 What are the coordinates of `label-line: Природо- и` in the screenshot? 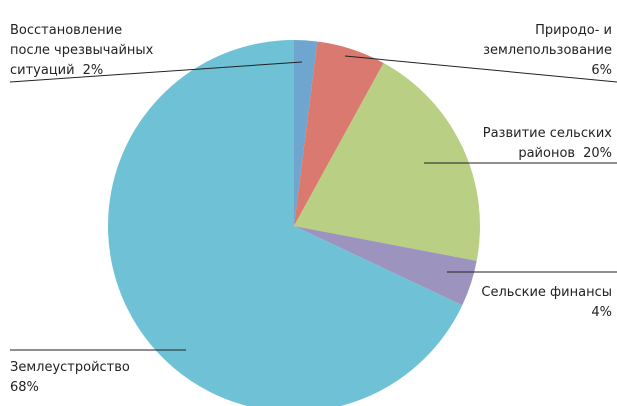 It's located at (573, 30).